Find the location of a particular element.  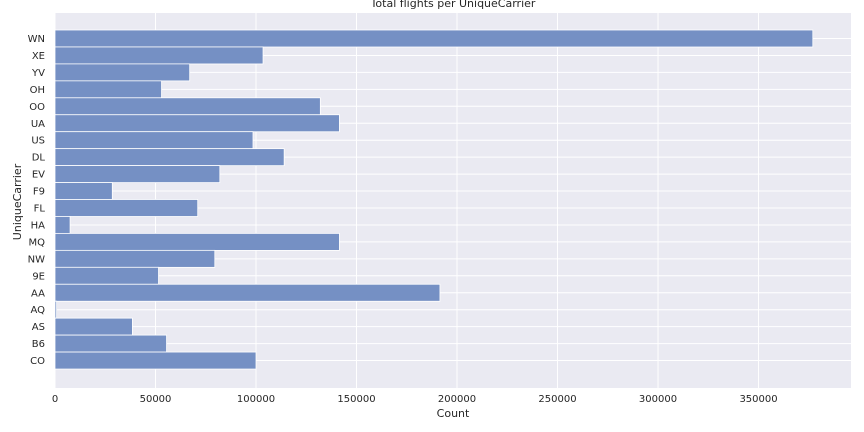

x-axis-label: Count is located at coordinates (453, 413).